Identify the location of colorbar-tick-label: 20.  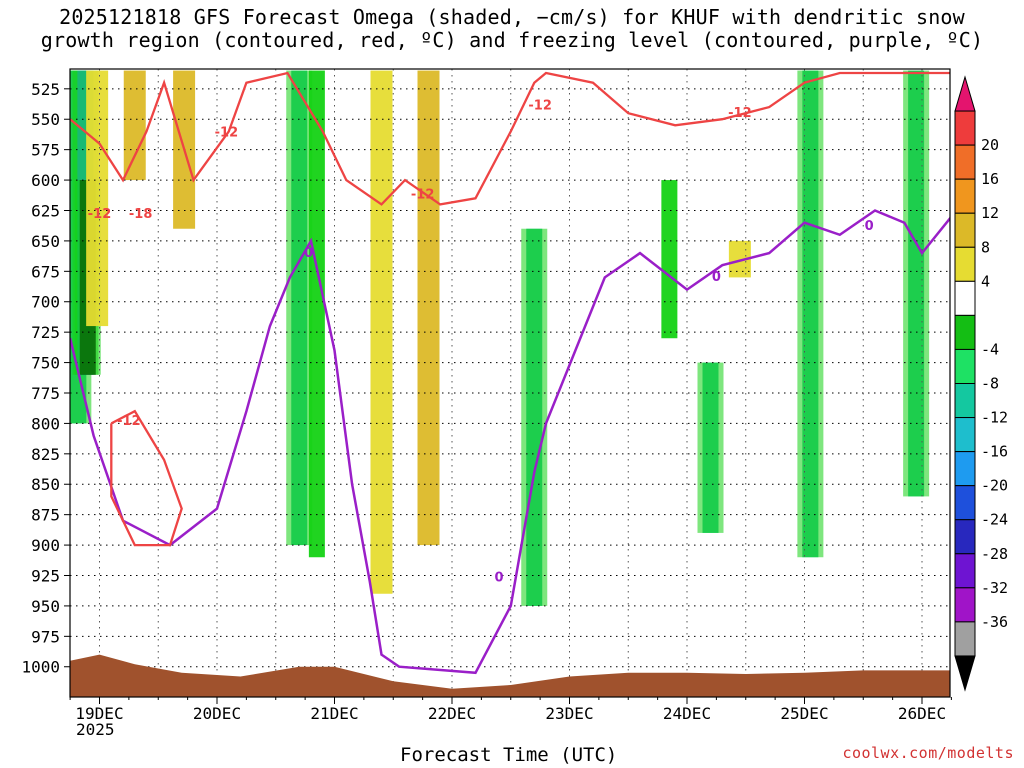
(990, 145).